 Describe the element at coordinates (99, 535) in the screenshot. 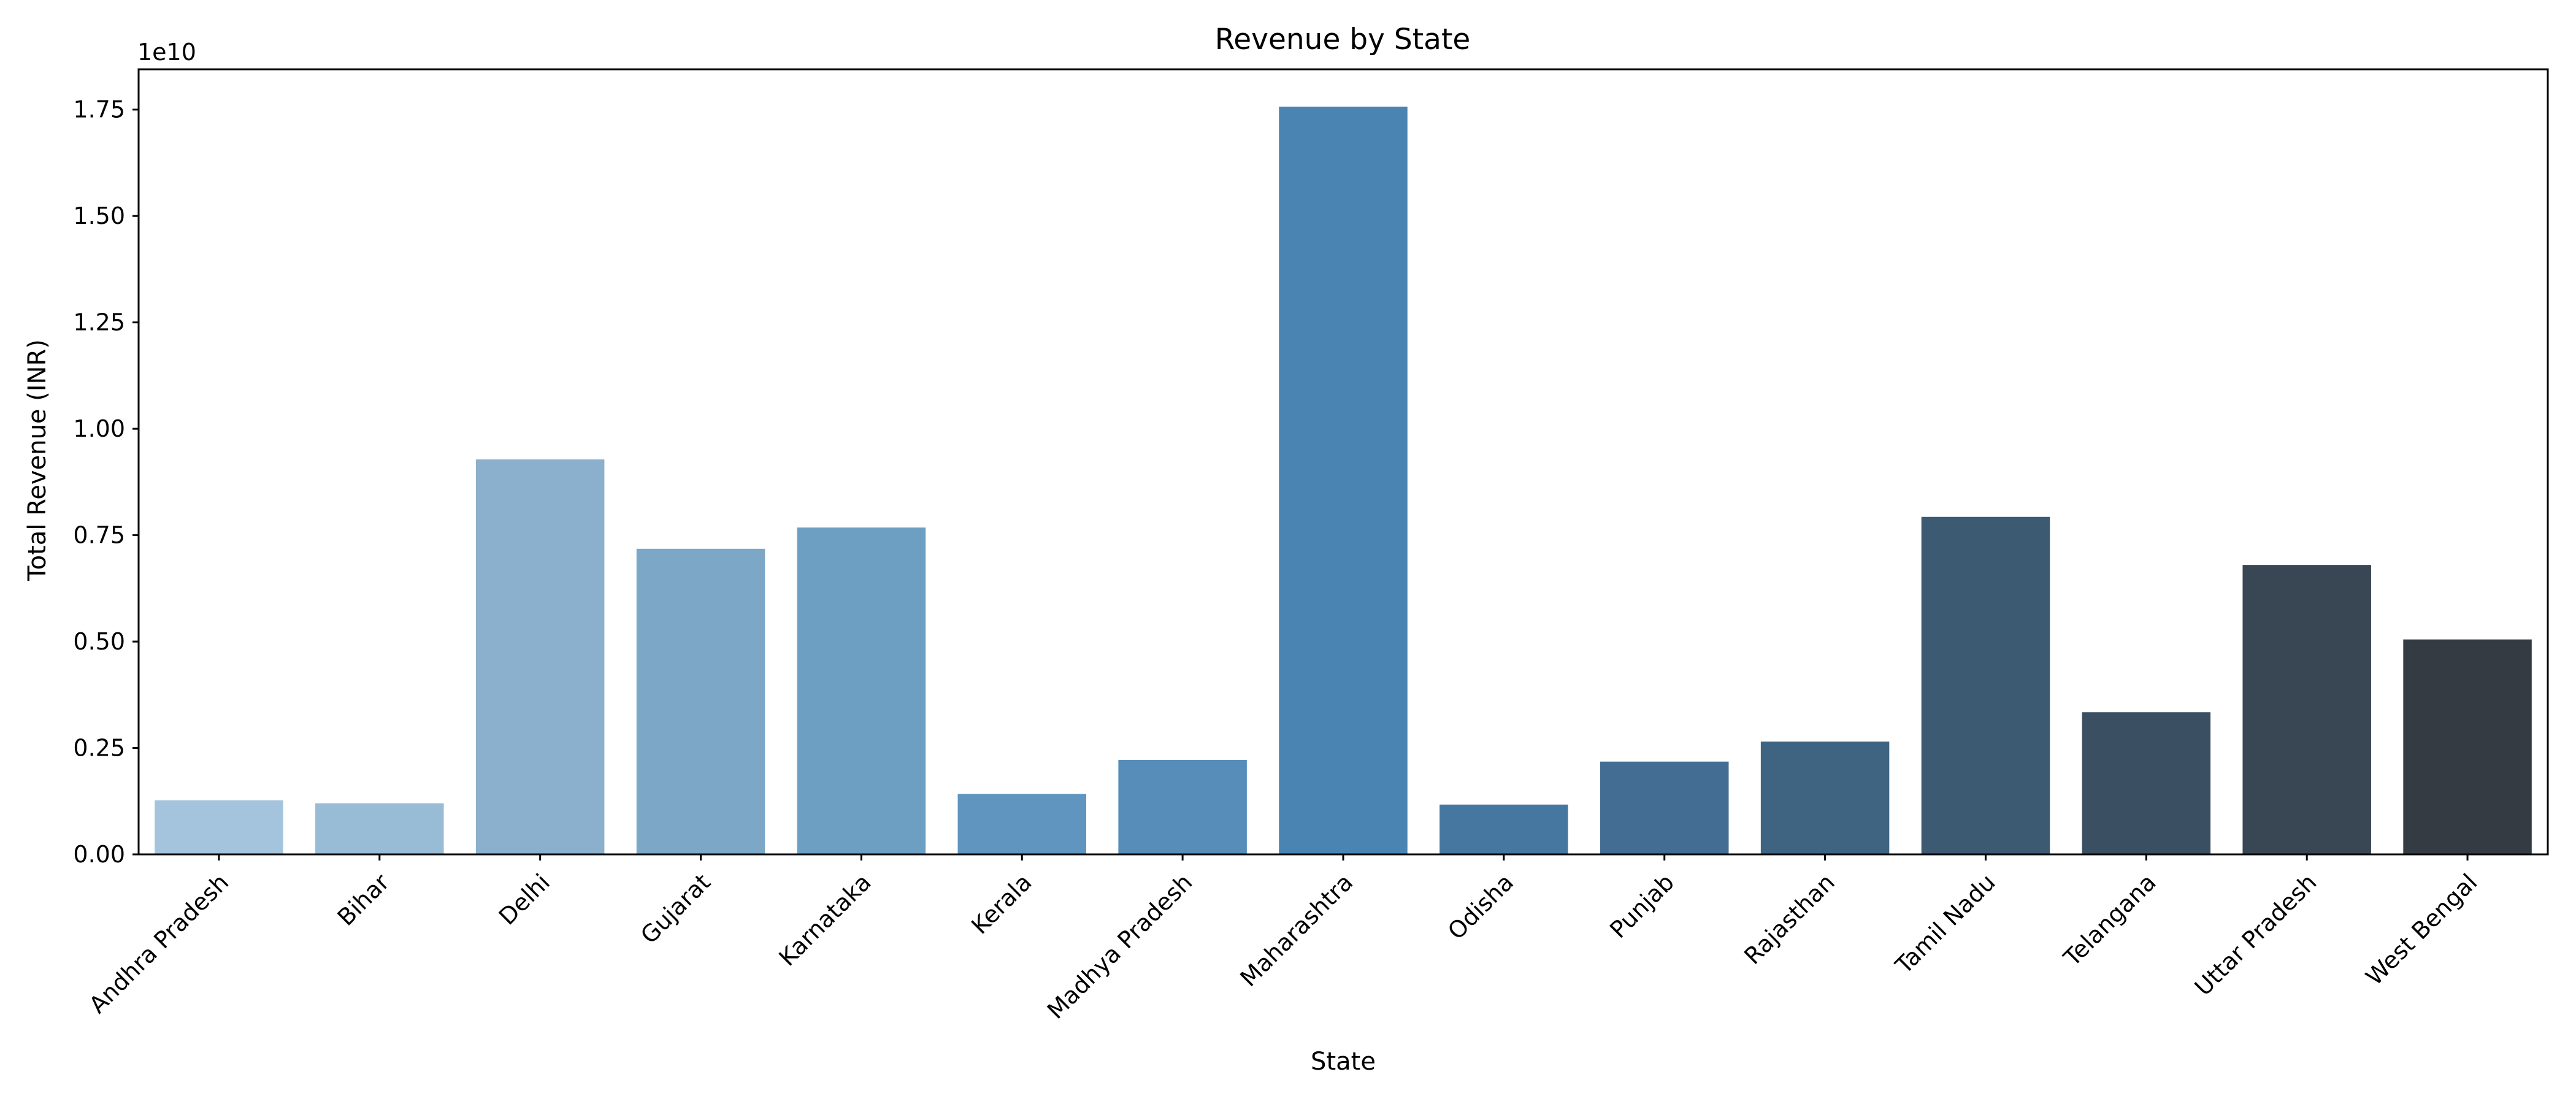

I see `y-tick-label: 0.75` at that location.